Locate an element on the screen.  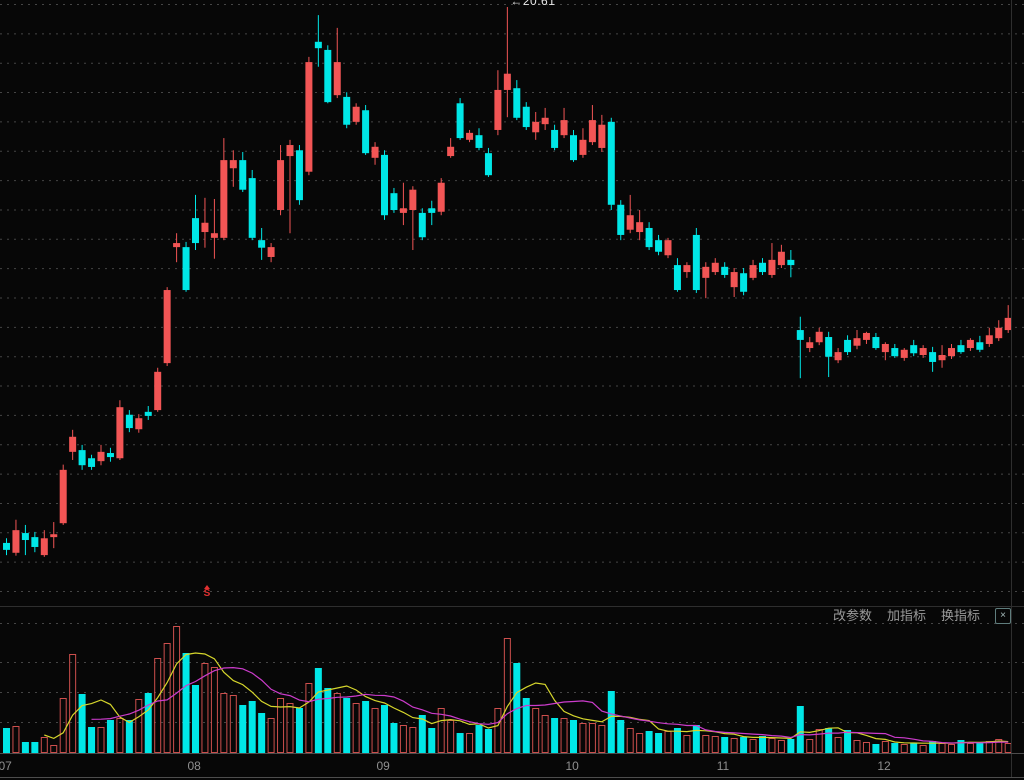
x-axis-month-labels: 07 08 09 10 11 12 is located at coordinates (512, 767).